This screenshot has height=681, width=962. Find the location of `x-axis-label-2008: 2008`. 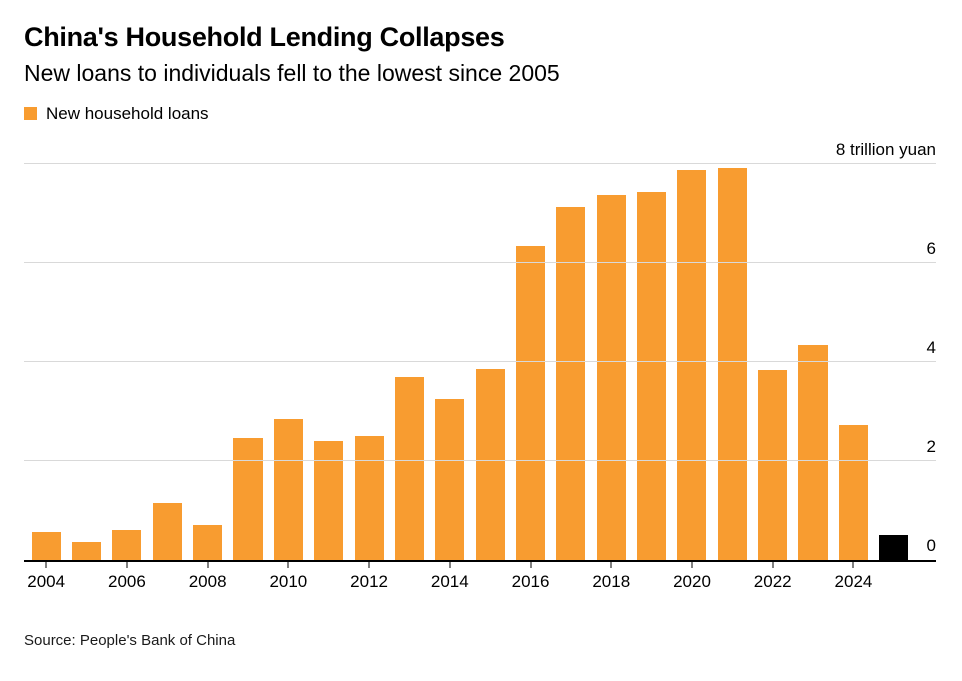

x-axis-label-2008: 2008 is located at coordinates (207, 581).